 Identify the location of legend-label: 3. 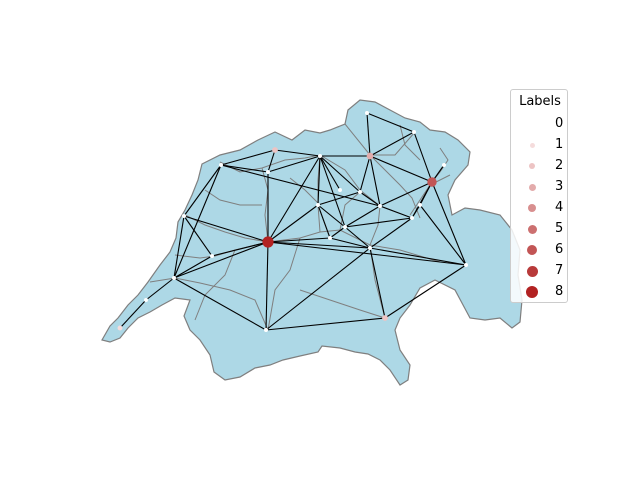
(559, 186).